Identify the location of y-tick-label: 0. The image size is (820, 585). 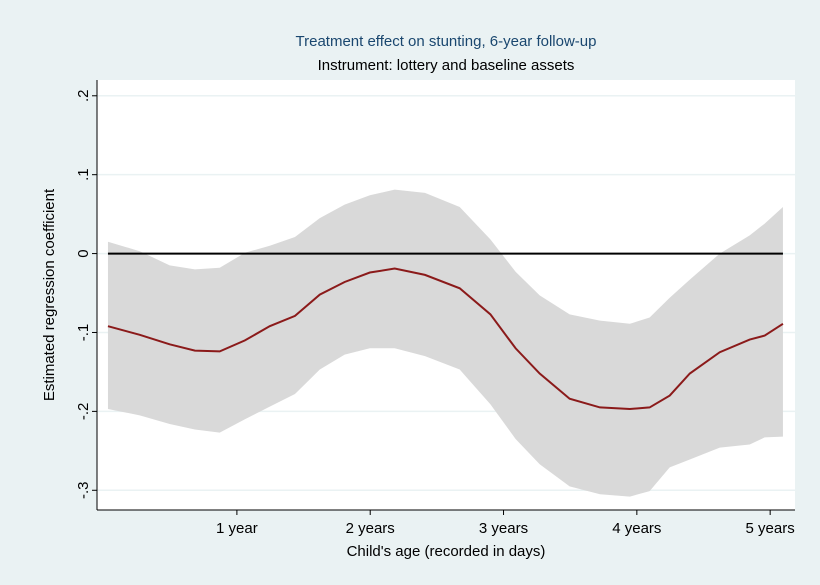
(83, 253).